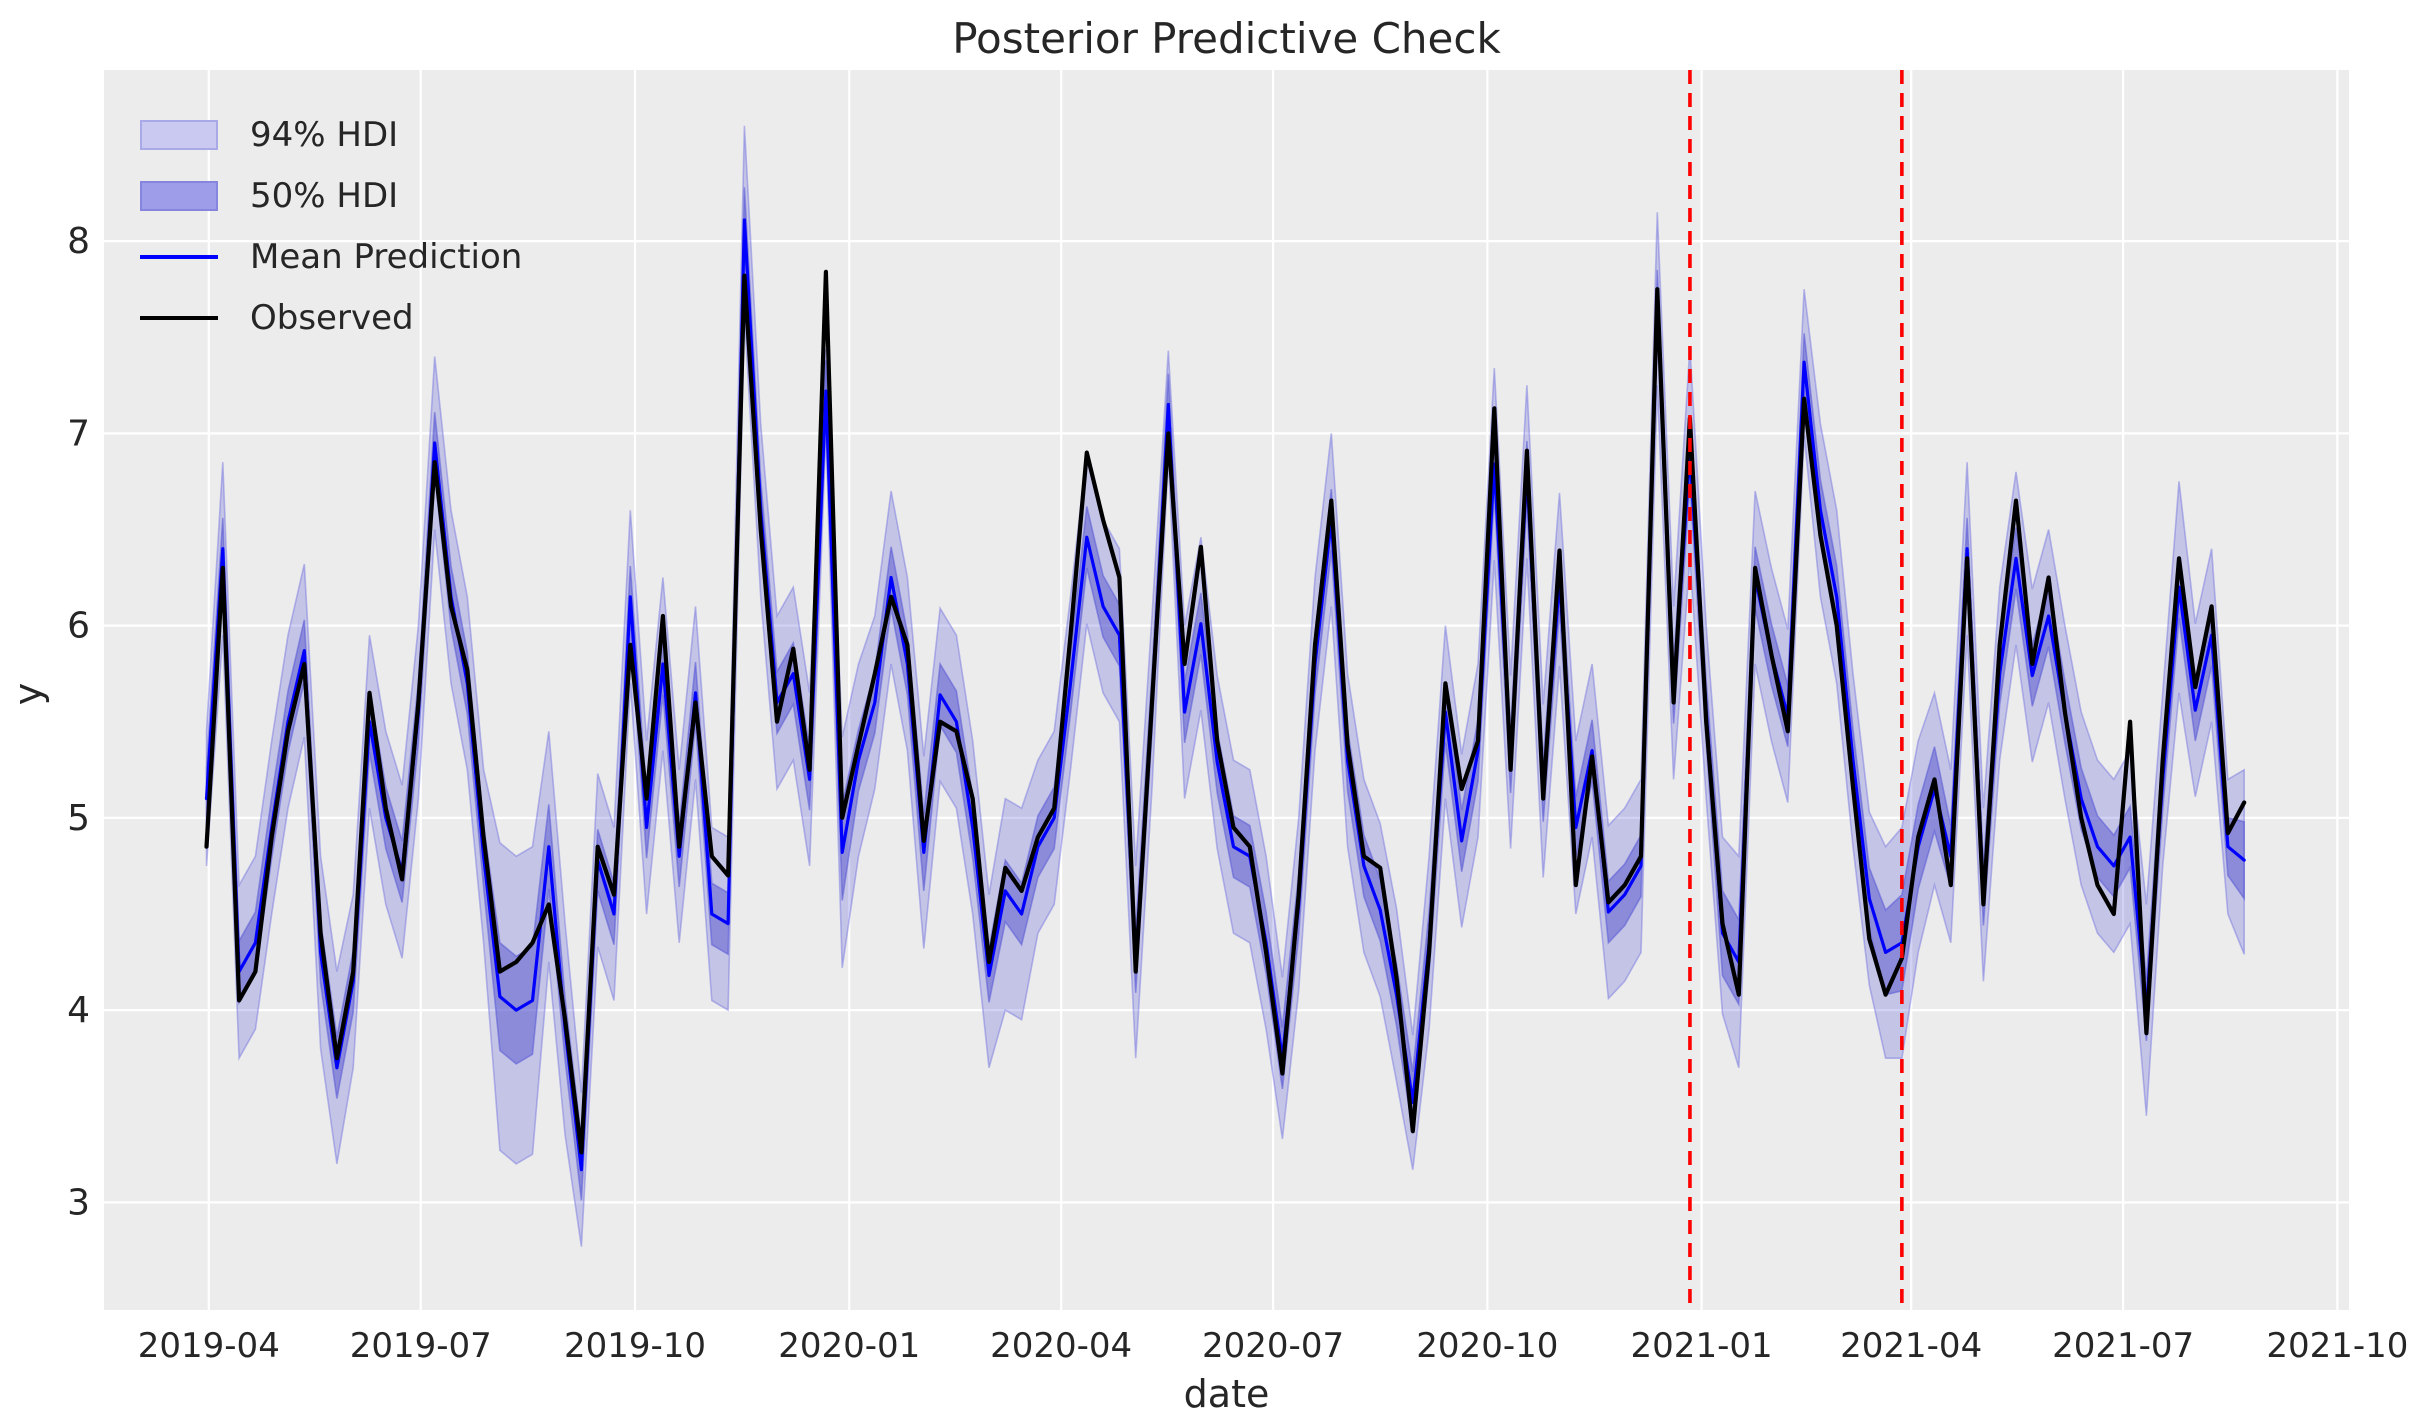 The image size is (2423, 1423). I want to click on svg-text: 3, so click(78, 1202).